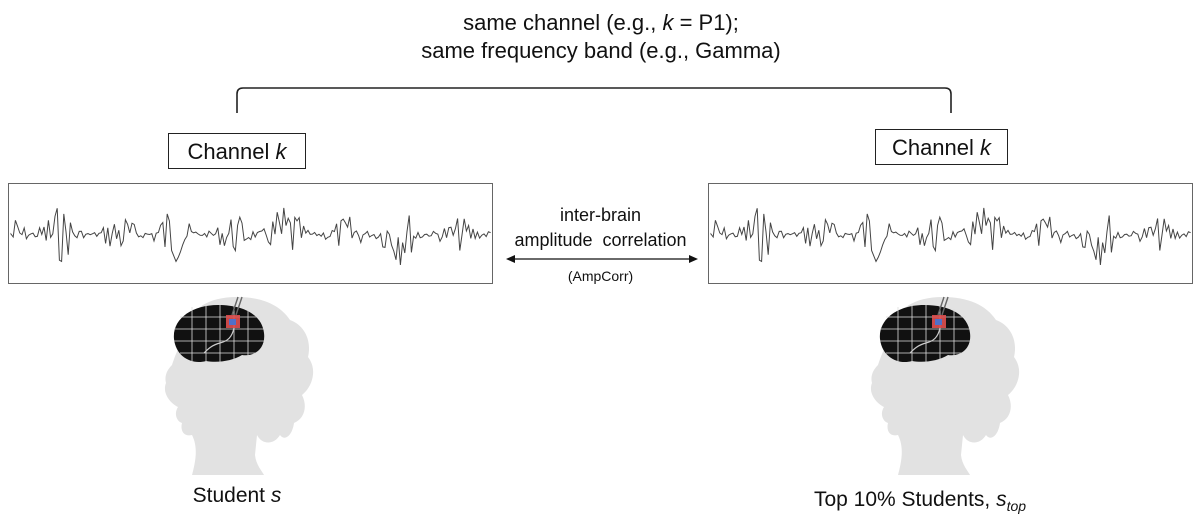 The height and width of the screenshot is (530, 1202). Describe the element at coordinates (601, 22) in the screenshot. I see `header-line-1: same channel (e.g., k = P1);` at that location.